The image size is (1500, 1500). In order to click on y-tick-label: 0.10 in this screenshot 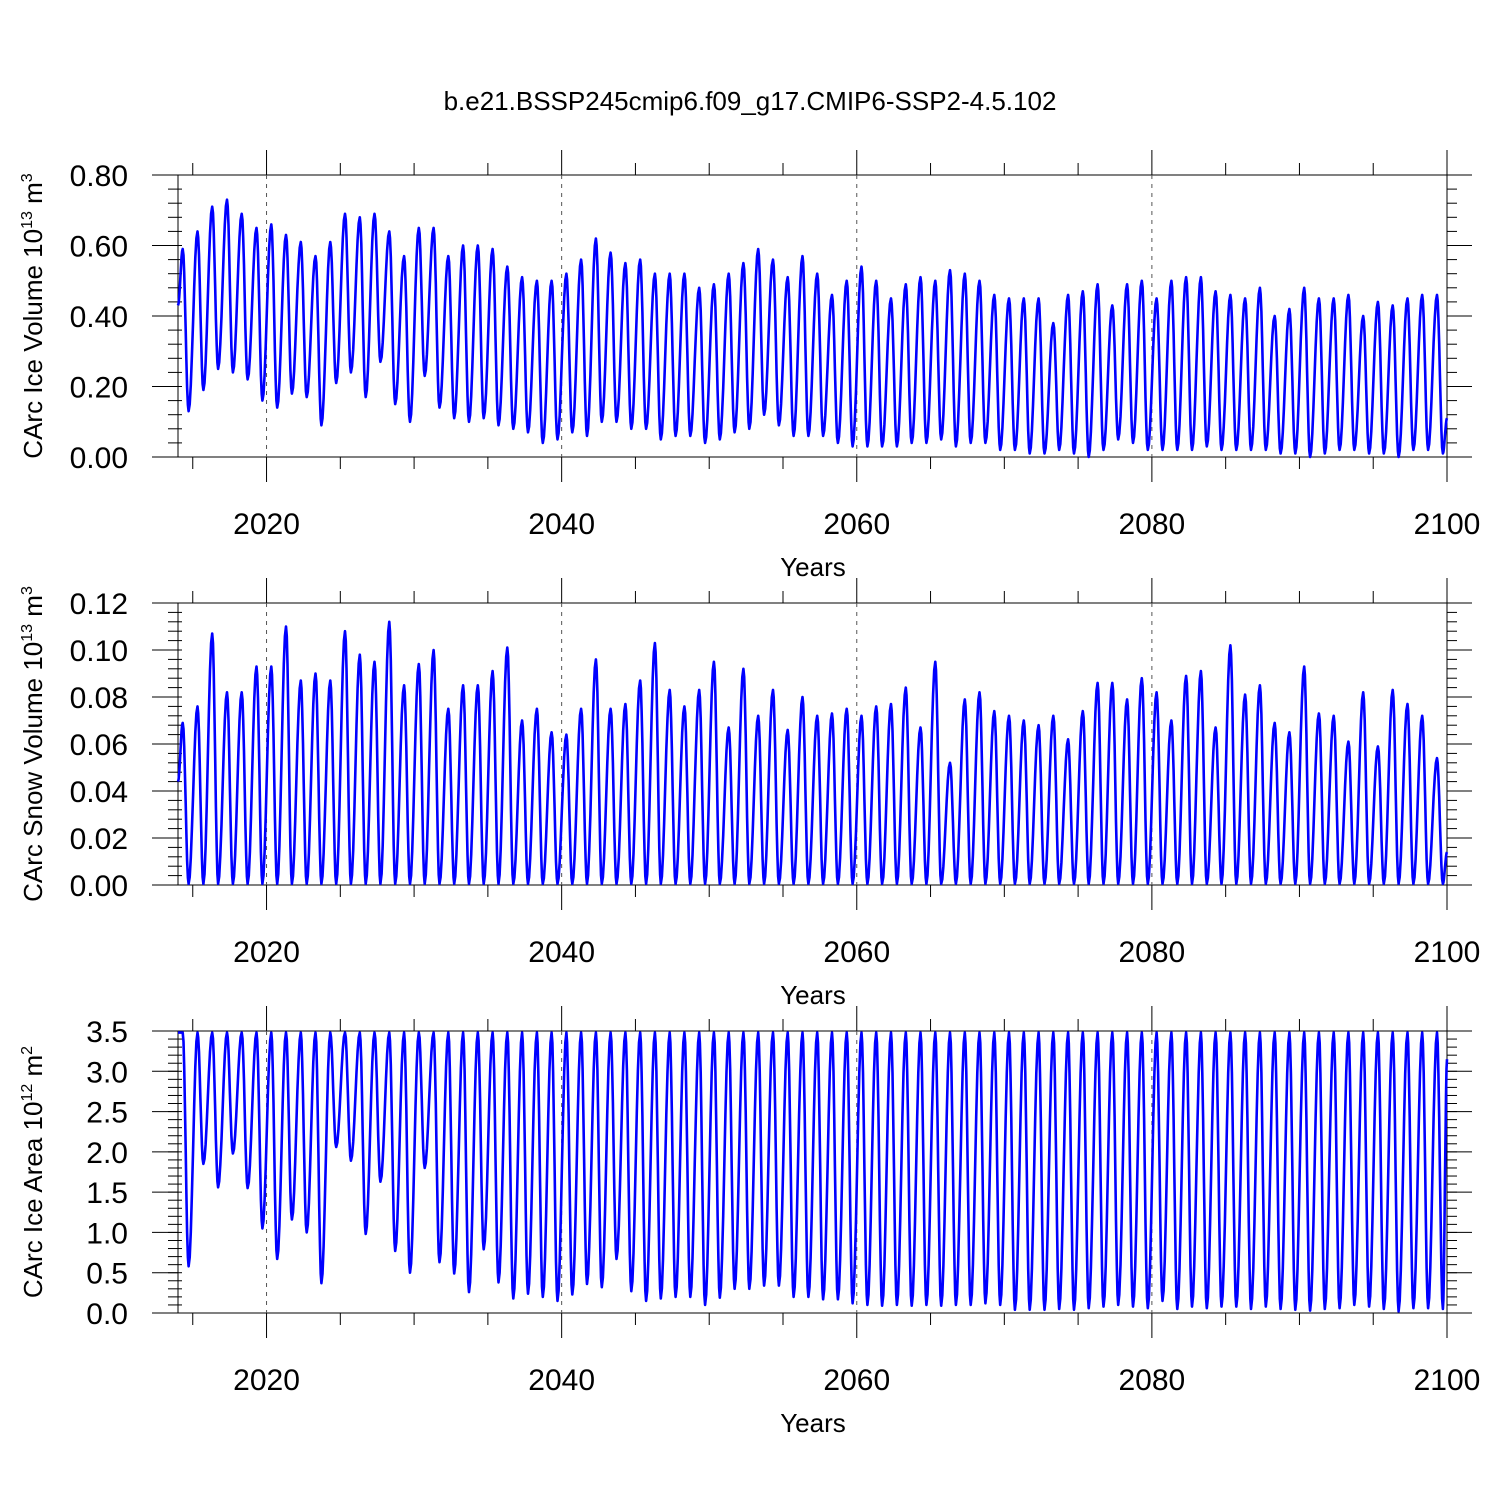, I will do `click(99, 651)`.